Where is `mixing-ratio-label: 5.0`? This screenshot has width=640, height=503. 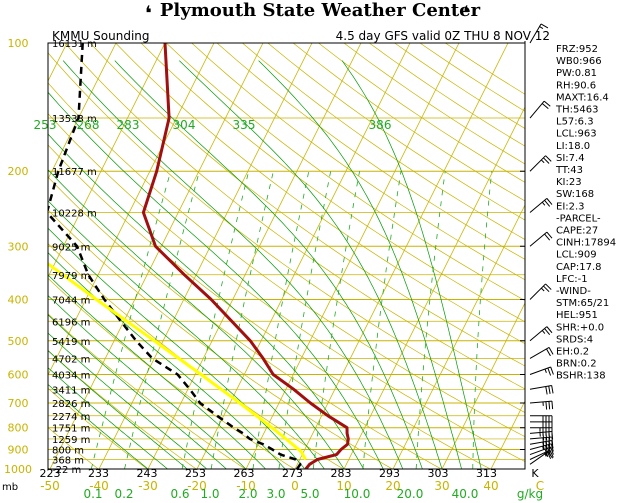
mixing-ratio-label: 5.0 is located at coordinates (309, 494).